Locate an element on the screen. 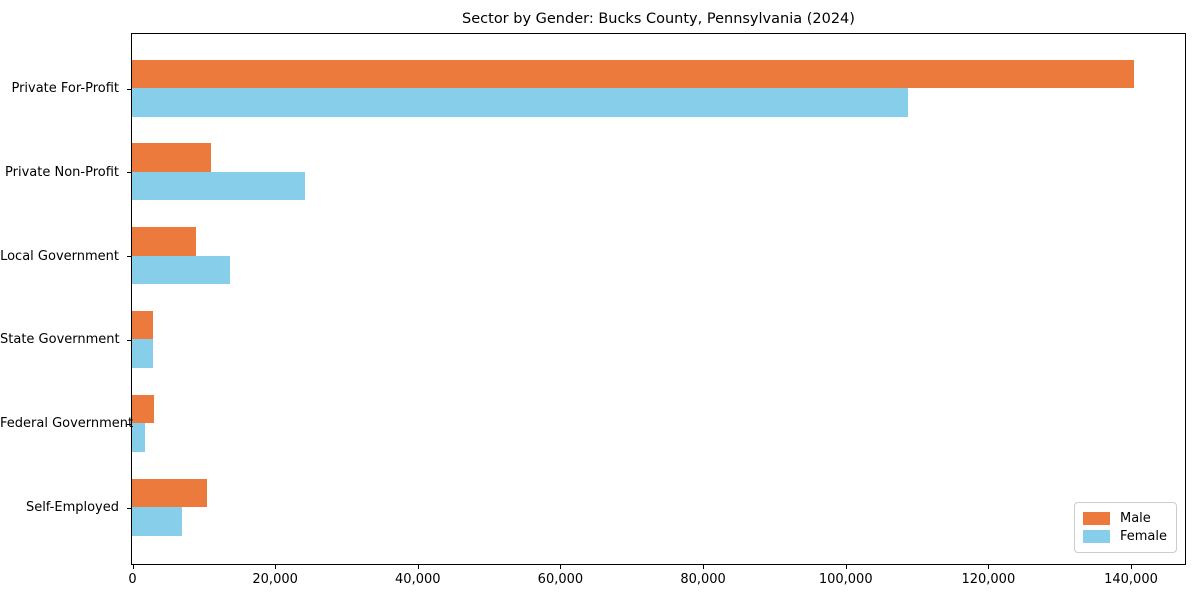 The width and height of the screenshot is (1200, 600). x-tick-label: 140,000 is located at coordinates (1131, 579).